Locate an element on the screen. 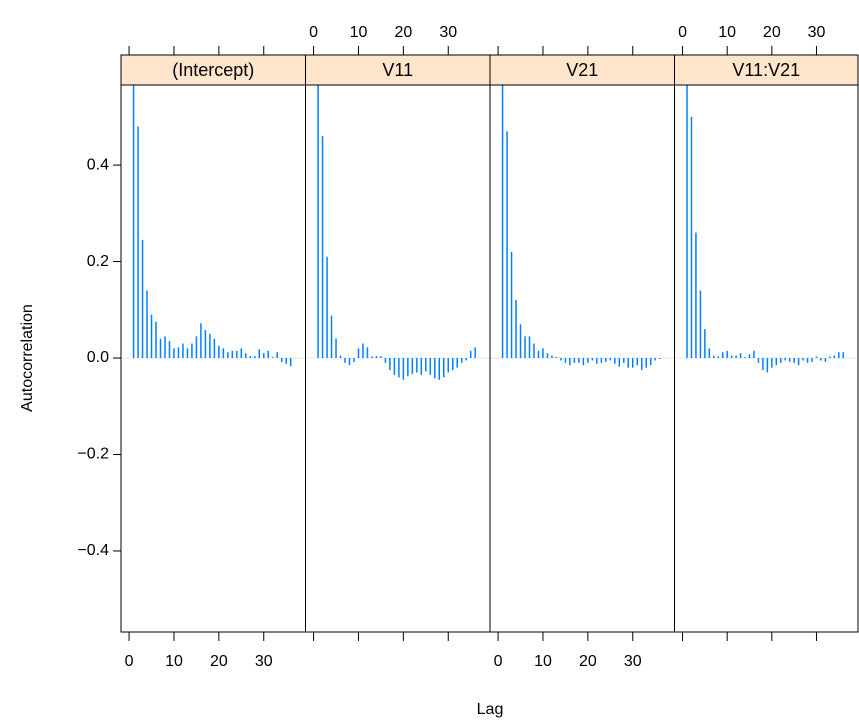 Image resolution: width=859 pixels, height=723 pixels. y-tick-label: −0.2 is located at coordinates (93, 454).